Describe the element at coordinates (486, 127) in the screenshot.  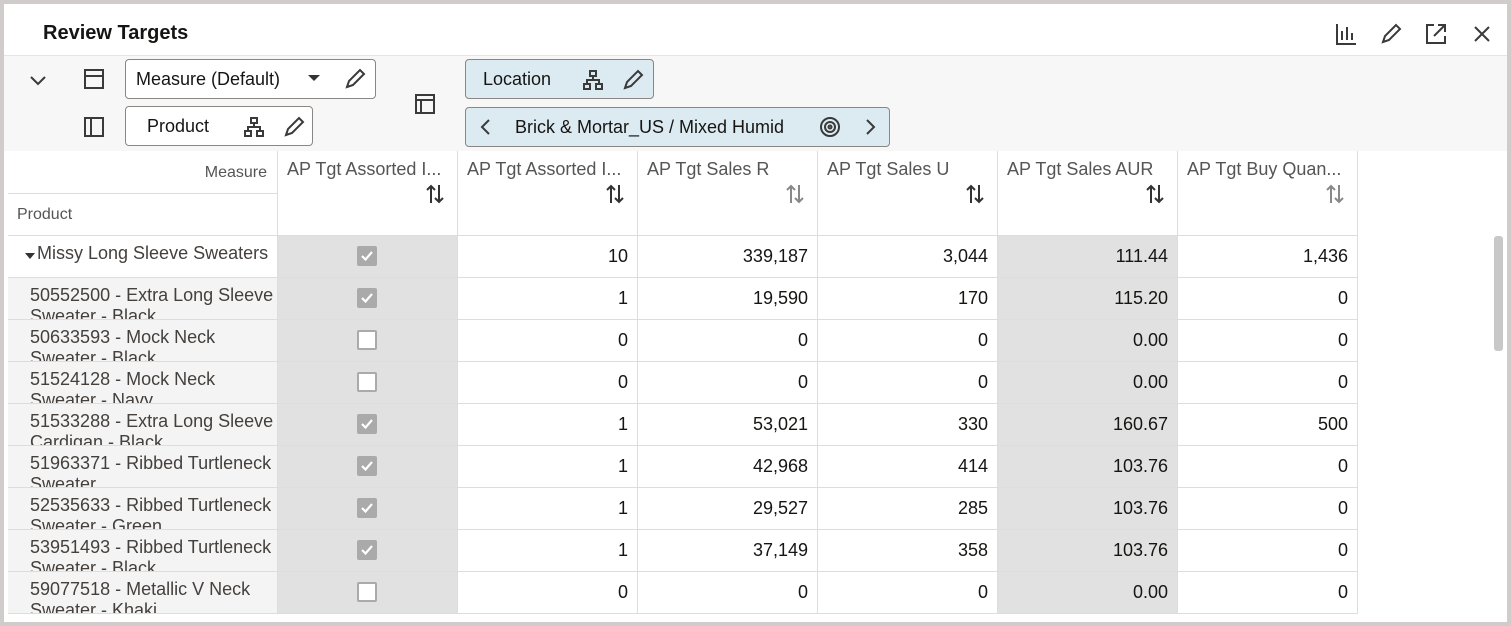
I see `prev-icon` at that location.